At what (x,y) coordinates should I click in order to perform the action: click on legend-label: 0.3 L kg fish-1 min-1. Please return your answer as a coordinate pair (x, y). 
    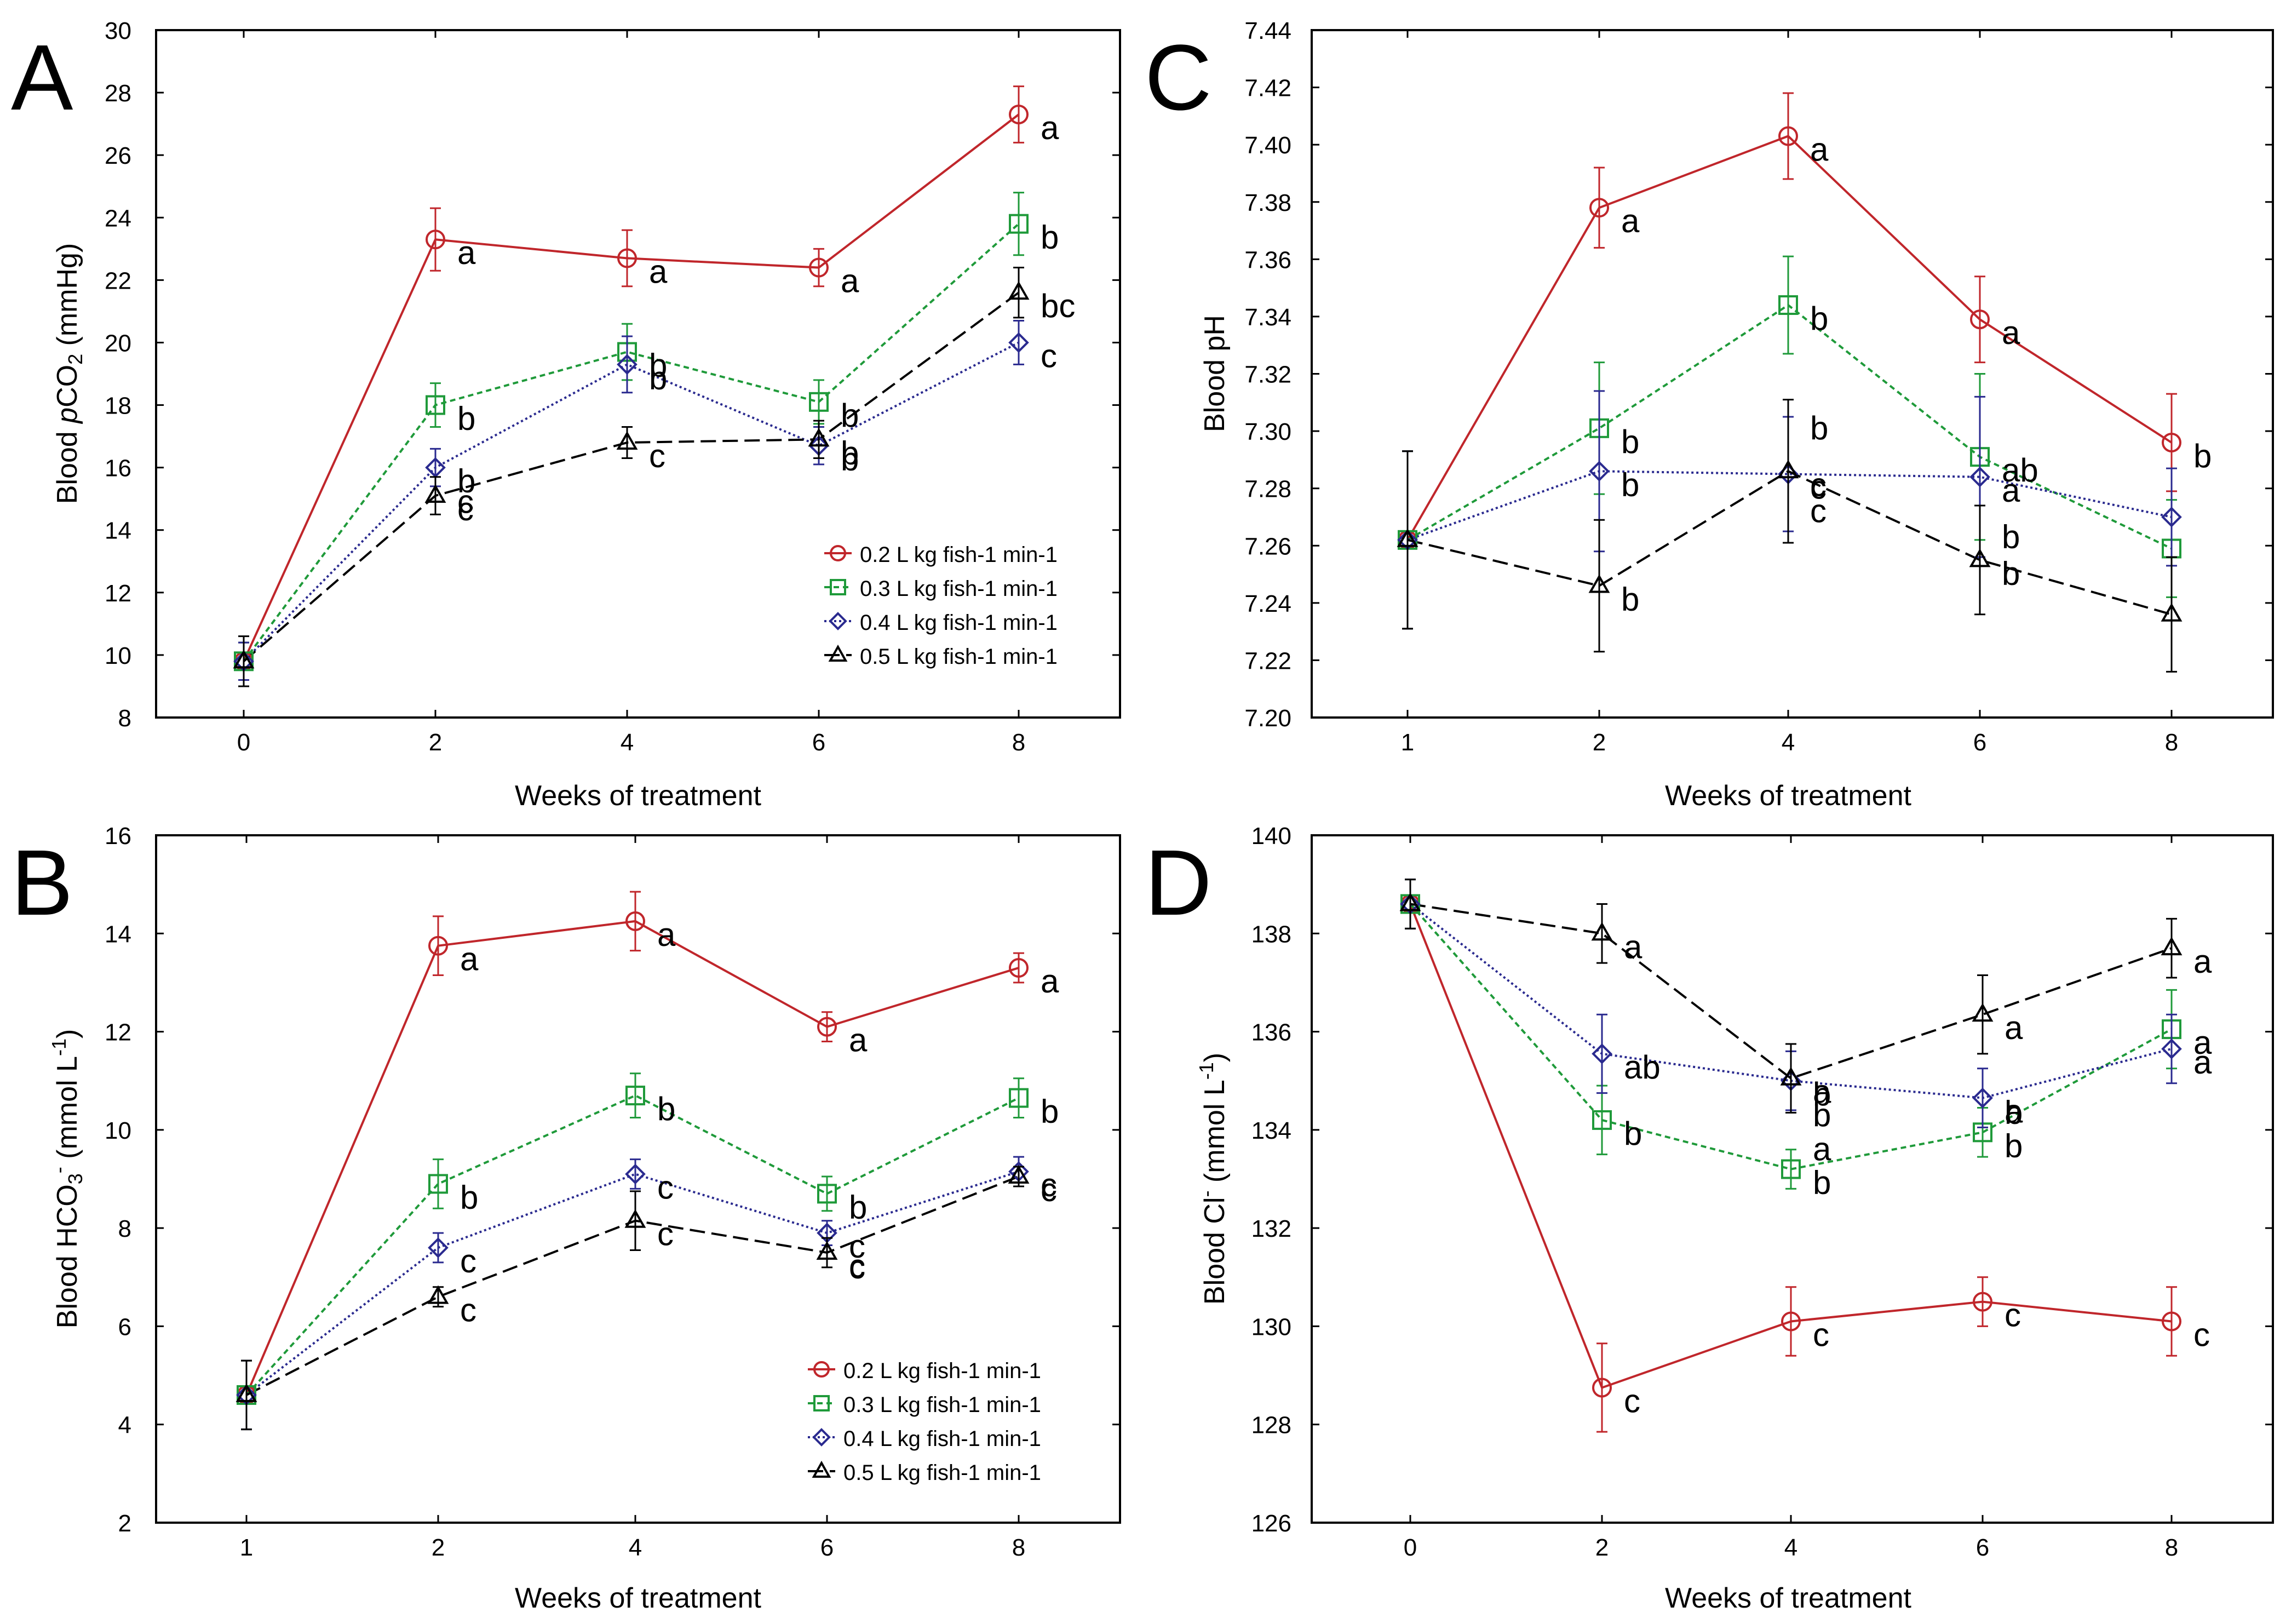
    Looking at the image, I should click on (959, 589).